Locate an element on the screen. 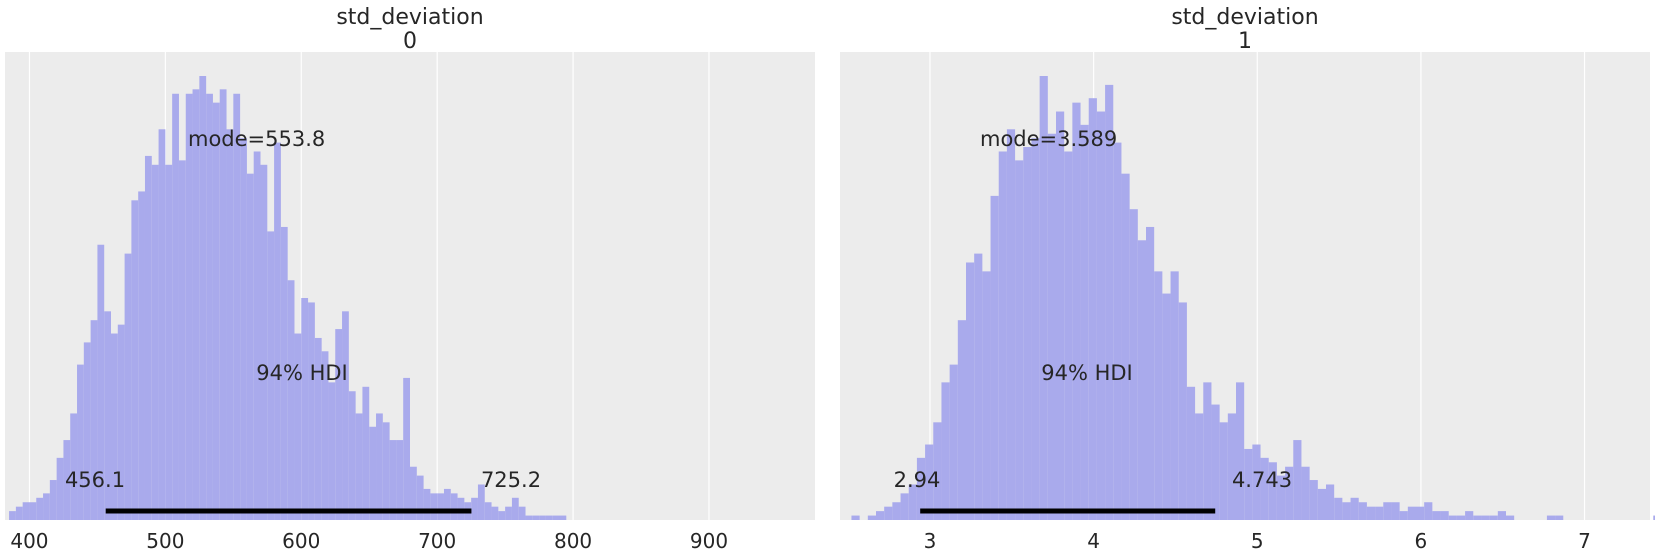 Image resolution: width=1655 pixels, height=552 pixels. x-tick-label: 400 is located at coordinates (29, 540).